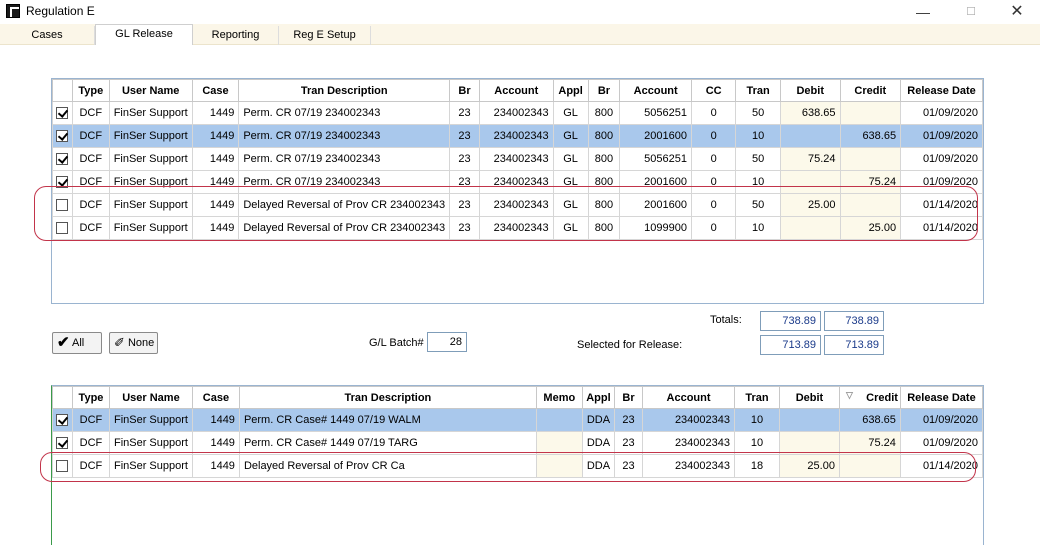 Image resolution: width=1040 pixels, height=545 pixels. Describe the element at coordinates (713, 90) in the screenshot. I see `column-header: CC` at that location.